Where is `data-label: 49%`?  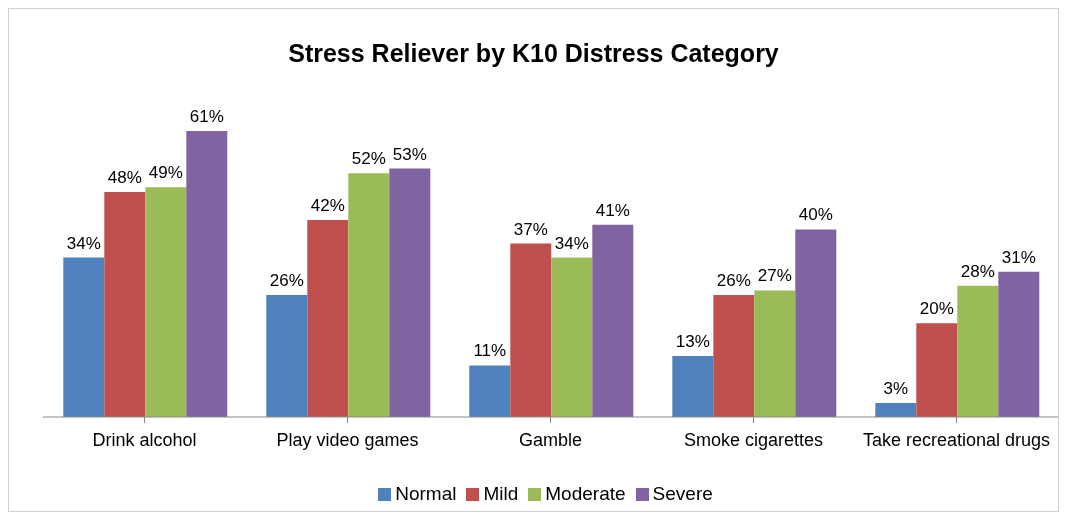 data-label: 49% is located at coordinates (165, 173).